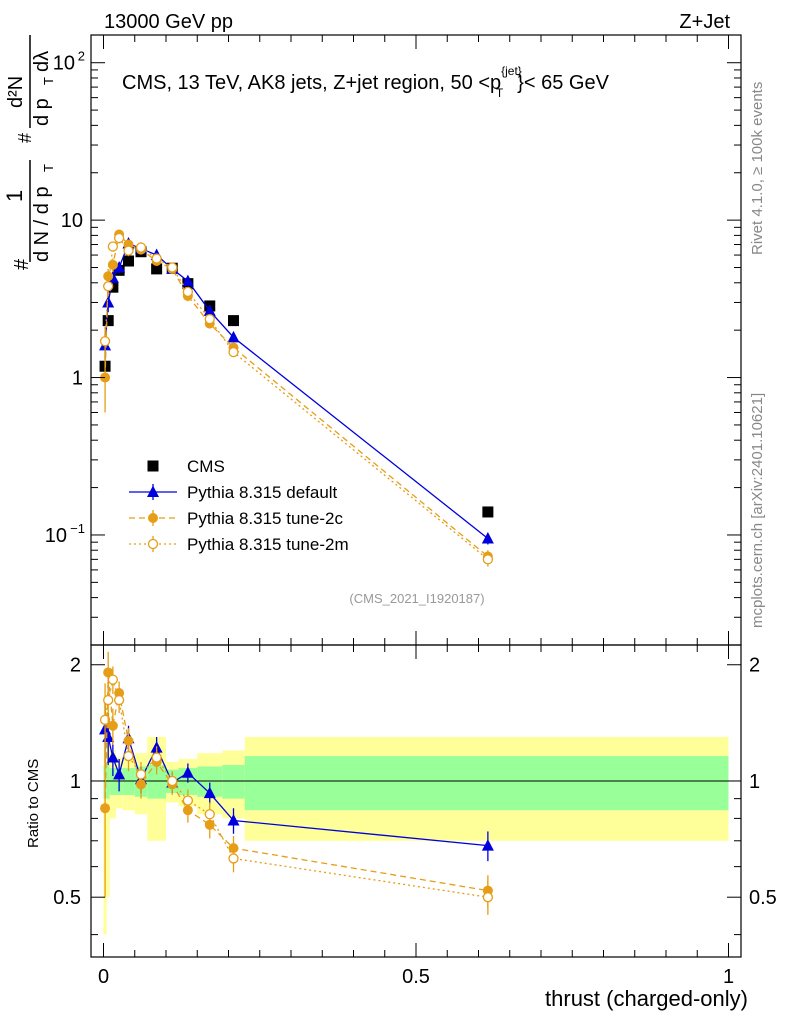  What do you see at coordinates (42, 112) in the screenshot?
I see `ylabel-dpT: d p` at bounding box center [42, 112].